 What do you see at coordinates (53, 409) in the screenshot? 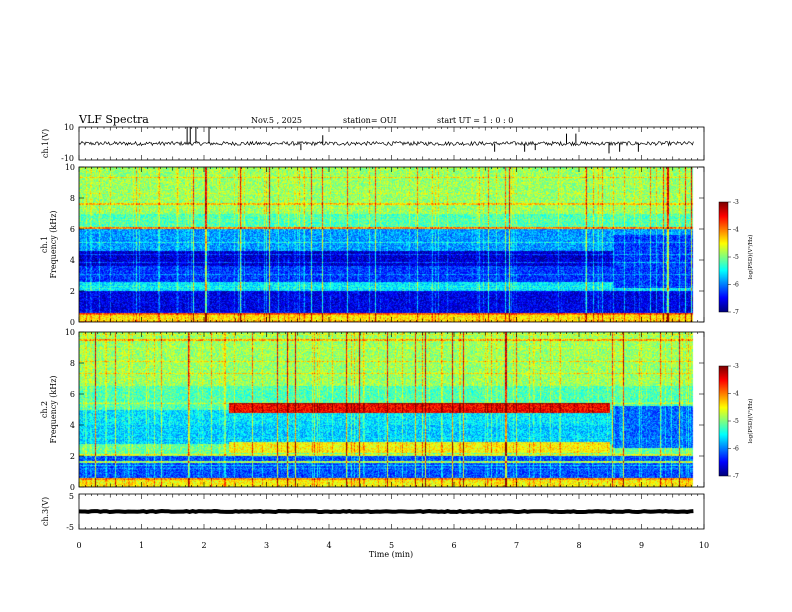
I see `ch2-spectrogram-ylabel: Frequency (kHz)` at bounding box center [53, 409].